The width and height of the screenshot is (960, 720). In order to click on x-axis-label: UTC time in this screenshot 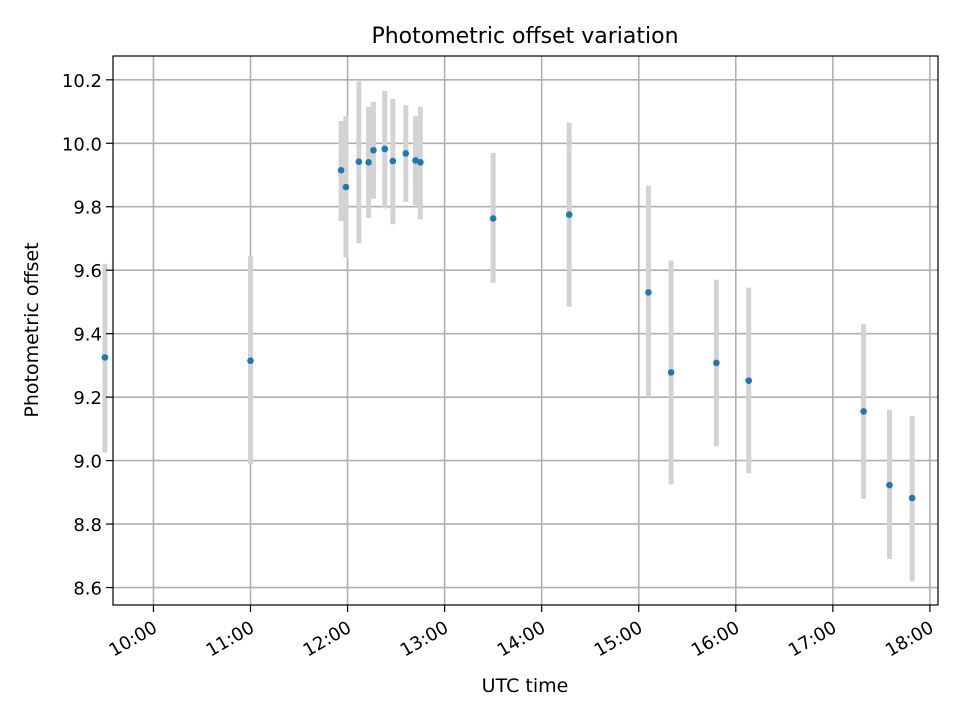, I will do `click(525, 686)`.